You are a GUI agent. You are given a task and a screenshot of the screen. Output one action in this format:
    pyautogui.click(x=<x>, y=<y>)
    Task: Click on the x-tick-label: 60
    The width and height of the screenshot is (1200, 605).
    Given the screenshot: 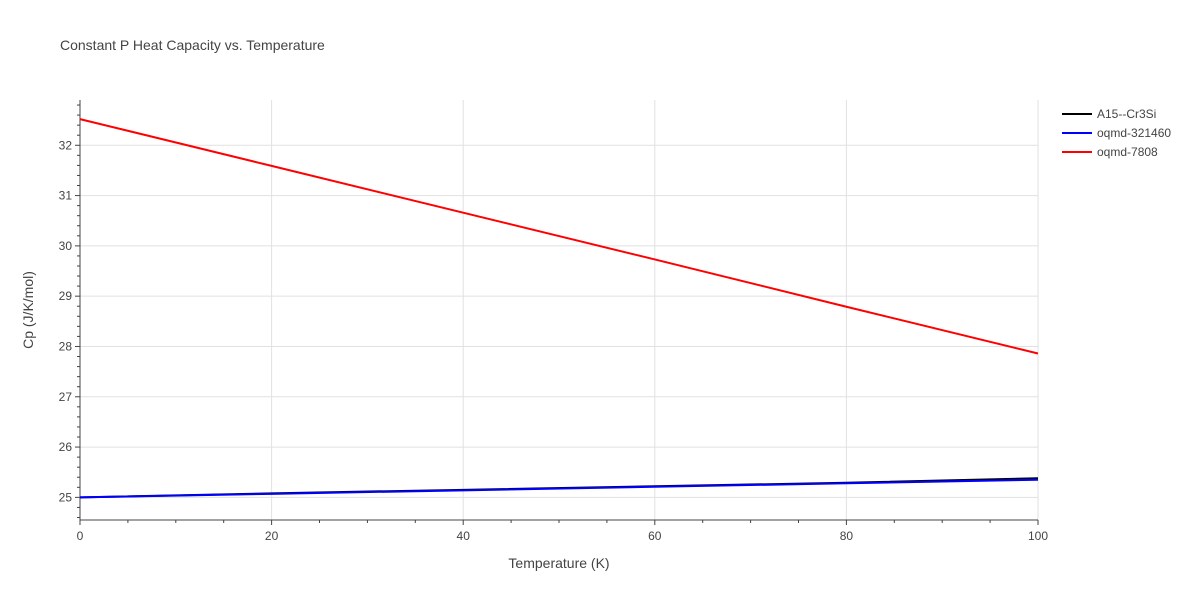 What is the action you would take?
    pyautogui.click(x=655, y=536)
    